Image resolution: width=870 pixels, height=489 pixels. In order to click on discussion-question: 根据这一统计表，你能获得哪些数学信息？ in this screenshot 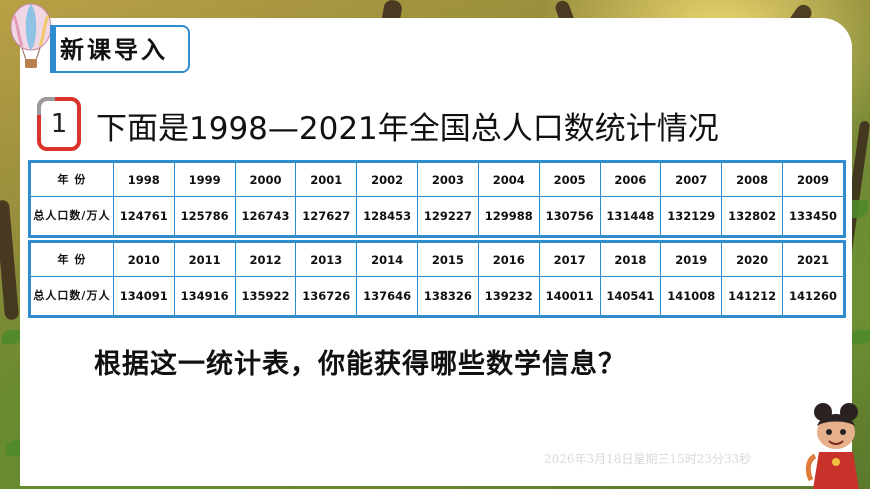, I will do `click(360, 364)`.